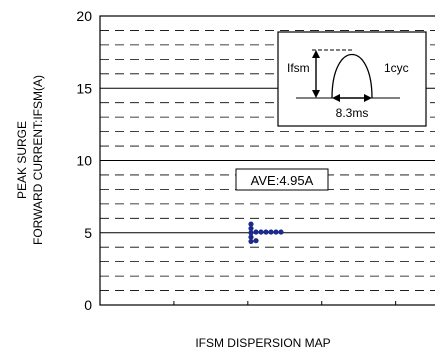 Image resolution: width=435 pixels, height=357 pixels. I want to click on x-tick-marks, so click(285, 303).